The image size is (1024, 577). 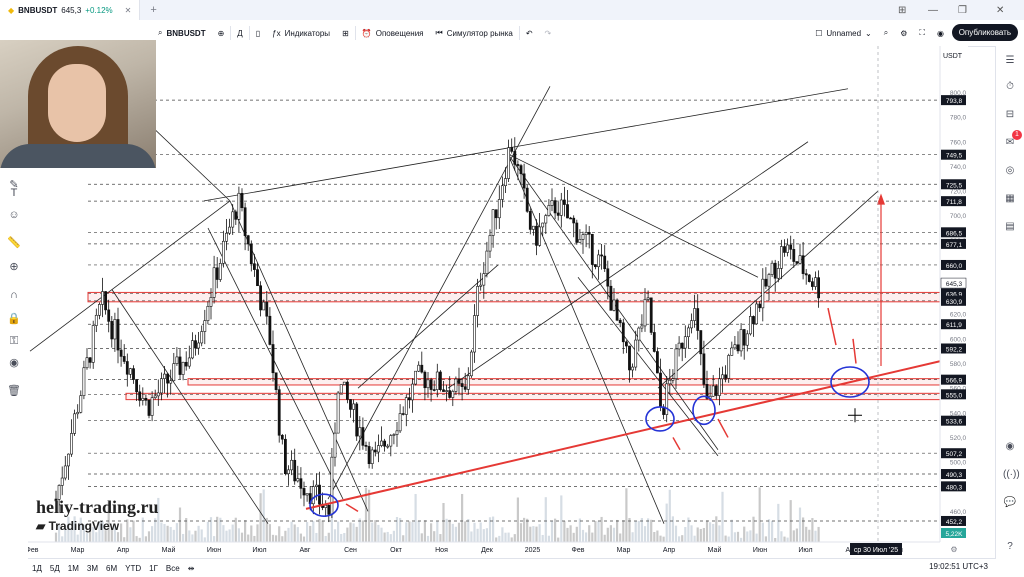 I want to click on alerts-button: ⏰ Оповещения, so click(x=393, y=33).